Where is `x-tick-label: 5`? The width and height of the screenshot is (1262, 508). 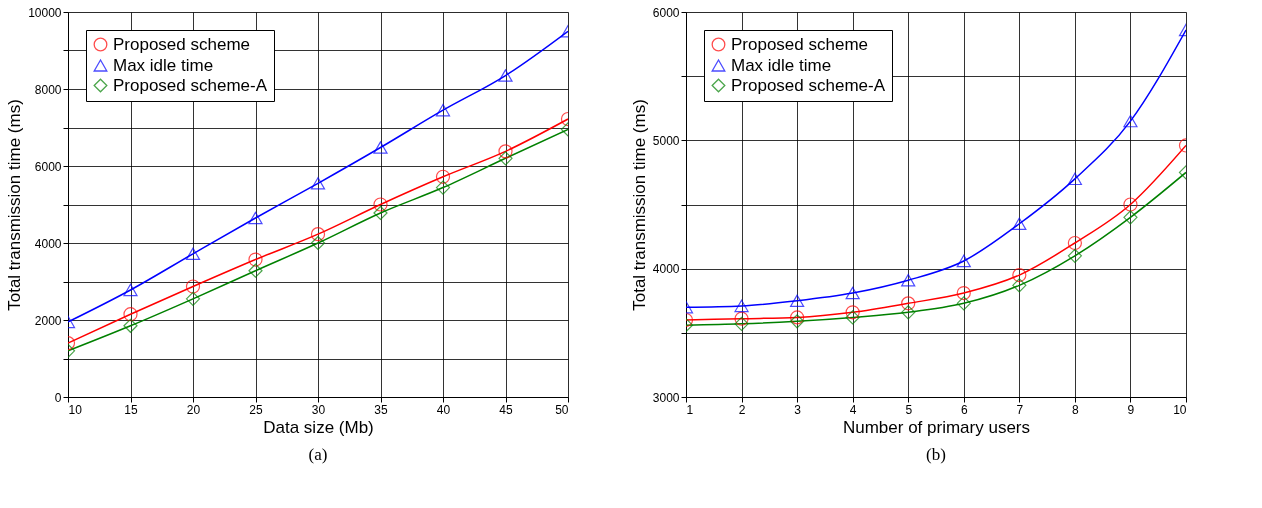
x-tick-label: 5 is located at coordinates (909, 409).